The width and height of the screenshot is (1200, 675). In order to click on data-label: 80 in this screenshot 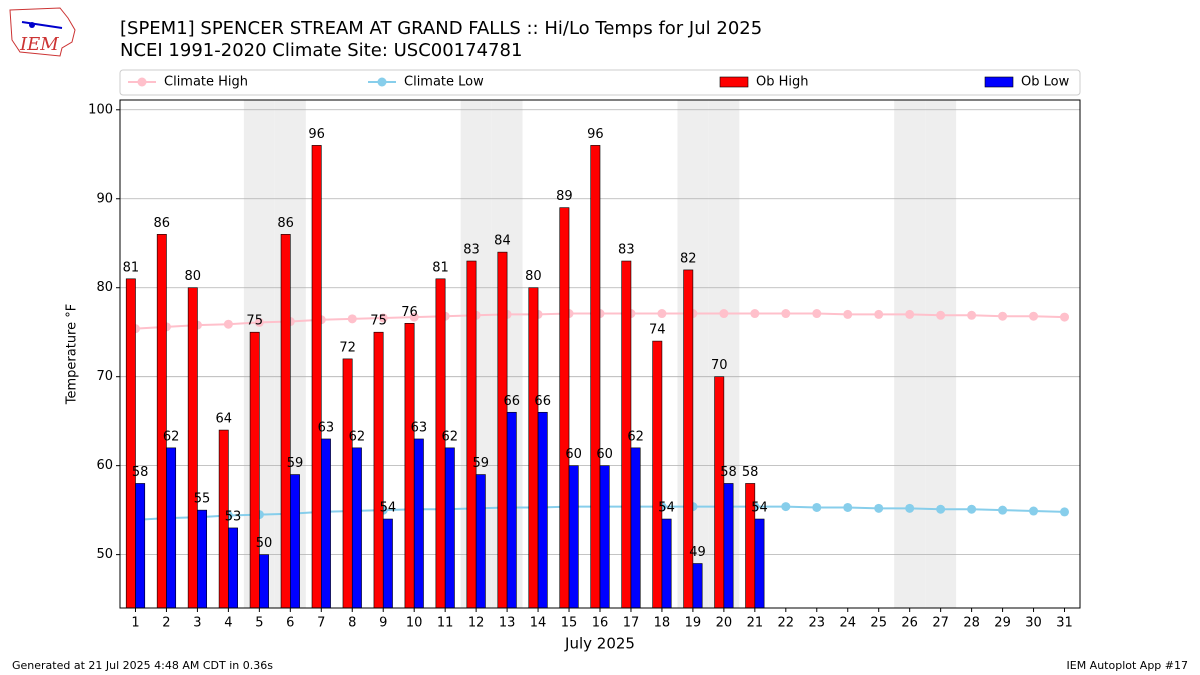, I will do `click(193, 276)`.